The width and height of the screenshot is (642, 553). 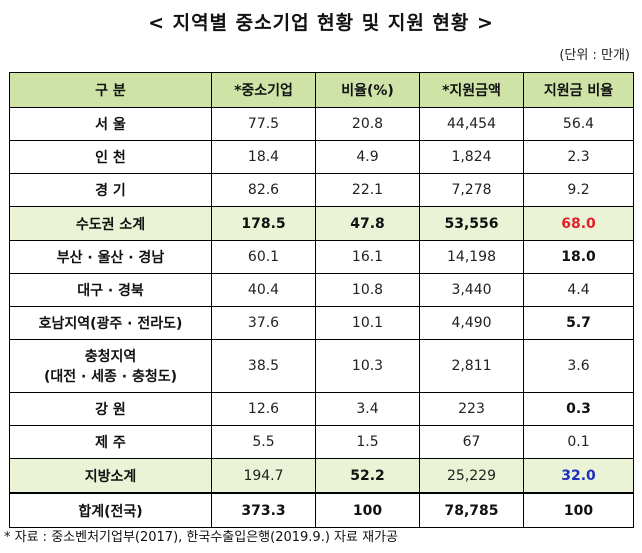 I want to click on header-ratio: 비율(%), so click(x=367, y=90).